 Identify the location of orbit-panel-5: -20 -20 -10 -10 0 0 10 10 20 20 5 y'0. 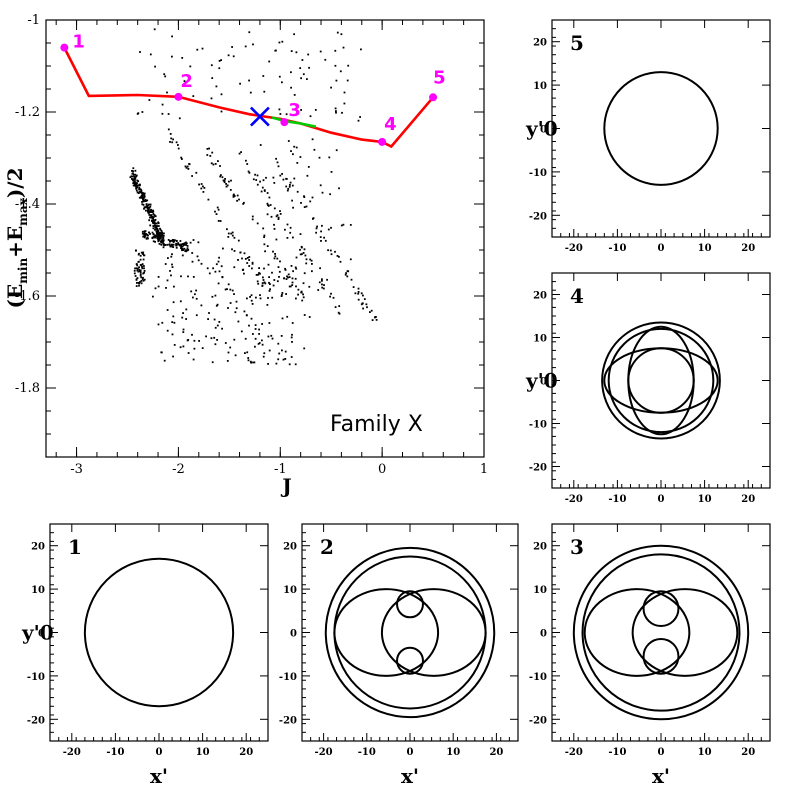
(648, 136).